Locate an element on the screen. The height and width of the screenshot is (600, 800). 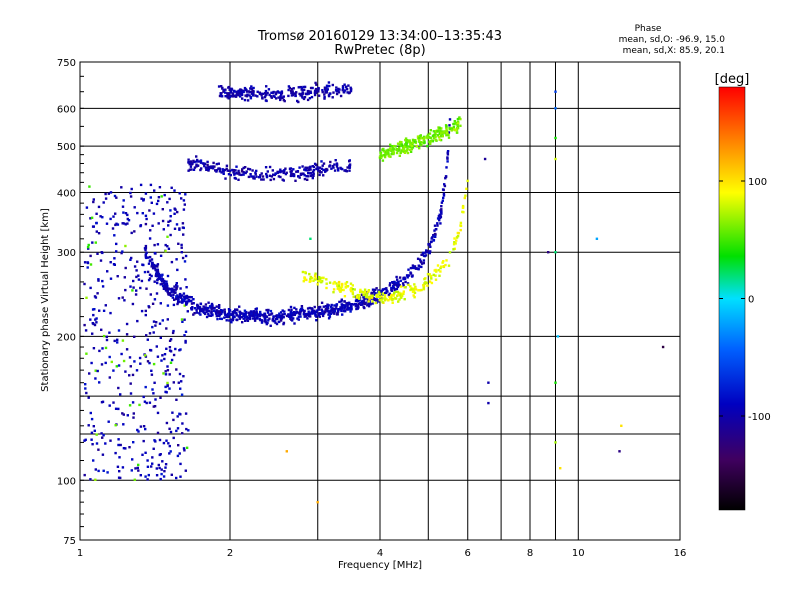
stats-x-mode: mean, sd,X: 85.9, 20.1 is located at coordinates (674, 51).